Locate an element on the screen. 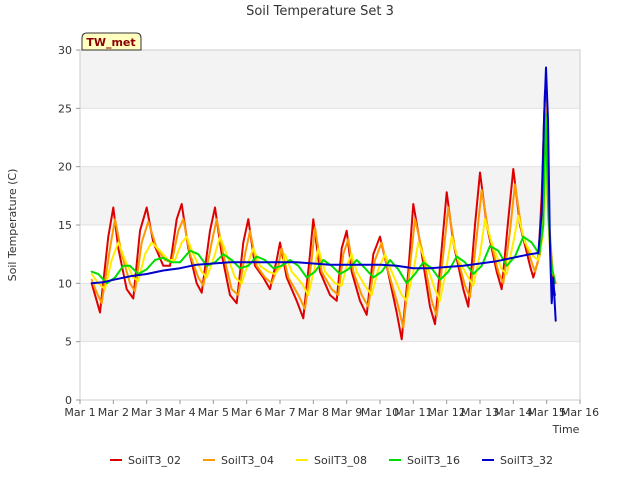 The width and height of the screenshot is (640, 480). legend-label: SoilT3_16 is located at coordinates (433, 460).